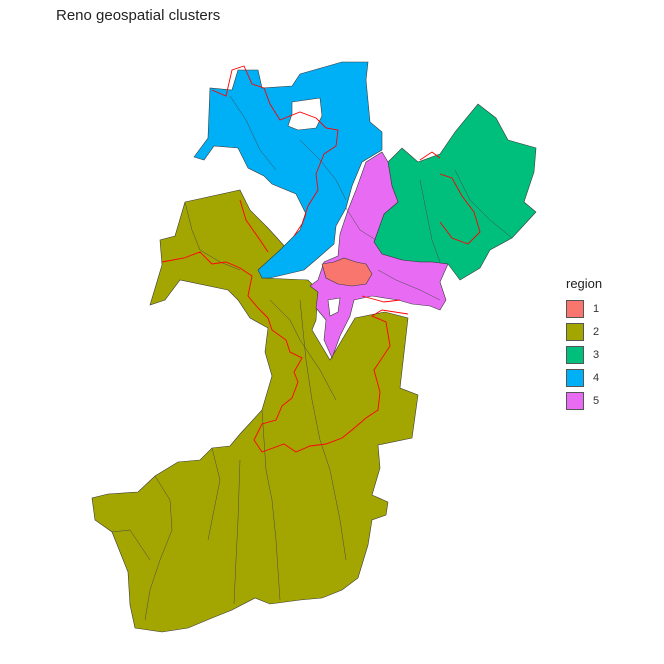 The width and height of the screenshot is (664, 664). I want to click on legend: region 1 2 3 4 5, so click(584, 344).